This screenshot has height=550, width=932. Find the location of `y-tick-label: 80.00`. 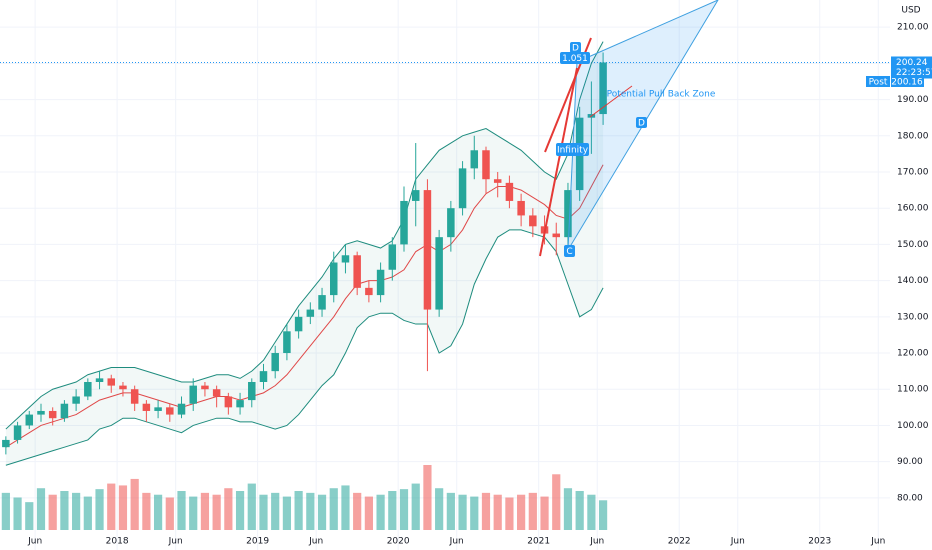

y-tick-label: 80.00 is located at coordinates (910, 498).